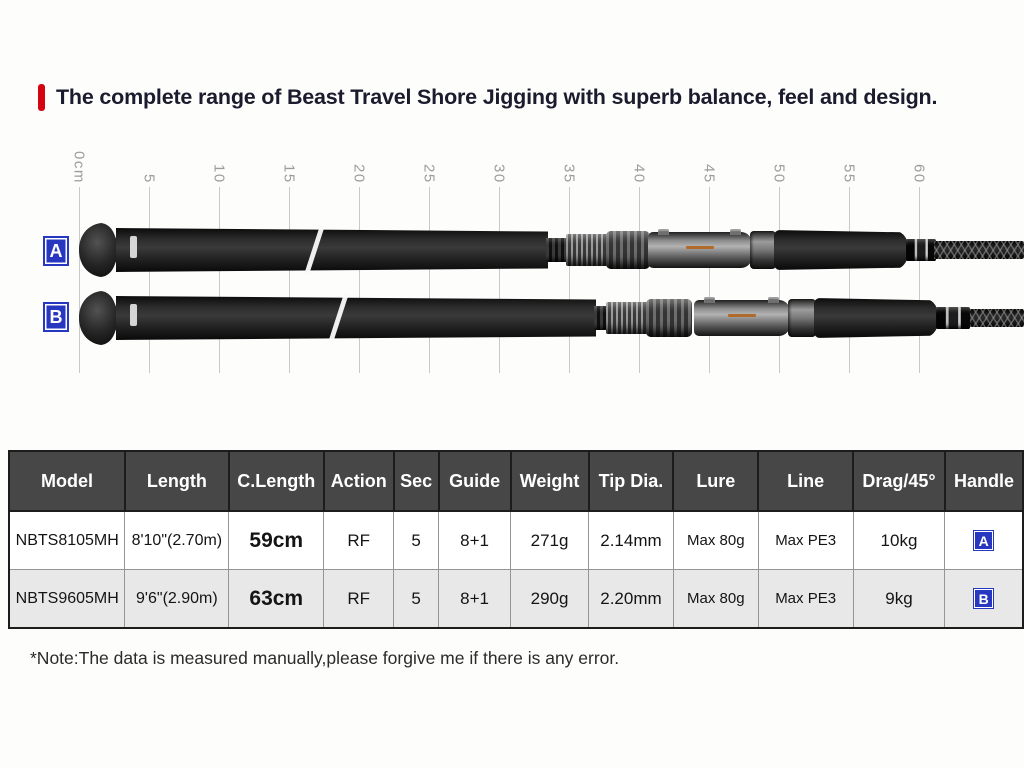  Describe the element at coordinates (899, 540) in the screenshot. I see `cell-drag: 10kg` at that location.